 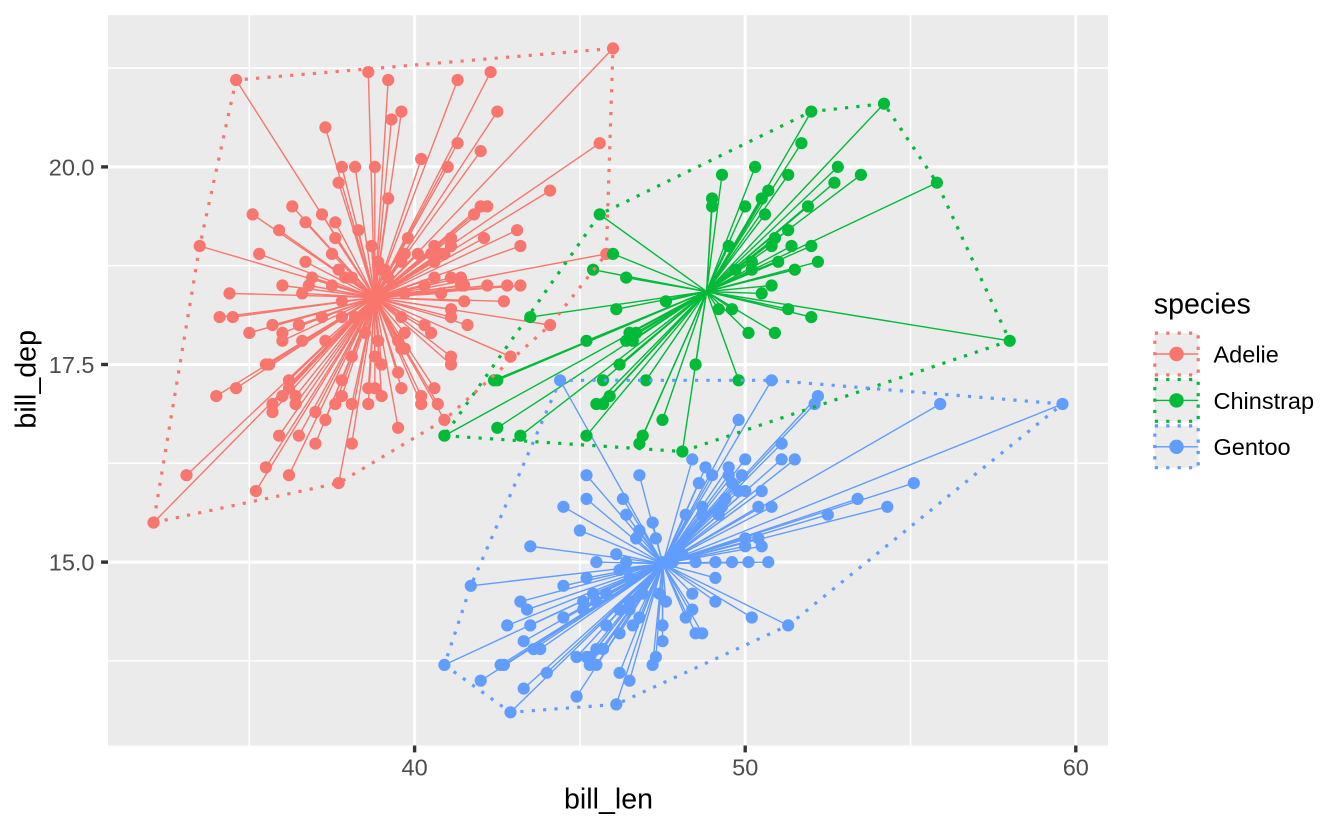 What do you see at coordinates (608, 799) in the screenshot?
I see `svg-text: bill_len` at bounding box center [608, 799].